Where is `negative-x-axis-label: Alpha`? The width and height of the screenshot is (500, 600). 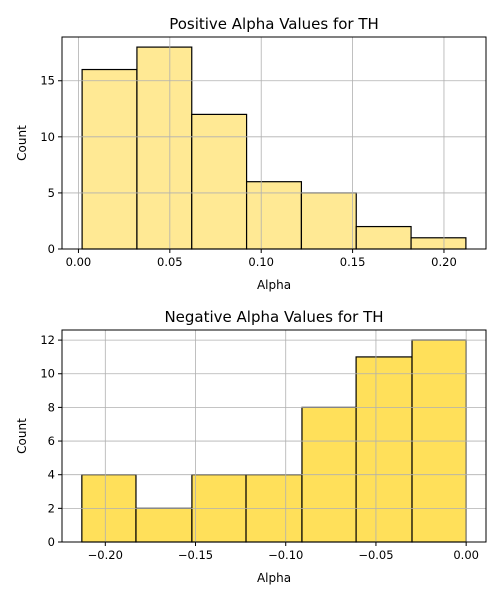
negative-x-axis-label: Alpha is located at coordinates (274, 578).